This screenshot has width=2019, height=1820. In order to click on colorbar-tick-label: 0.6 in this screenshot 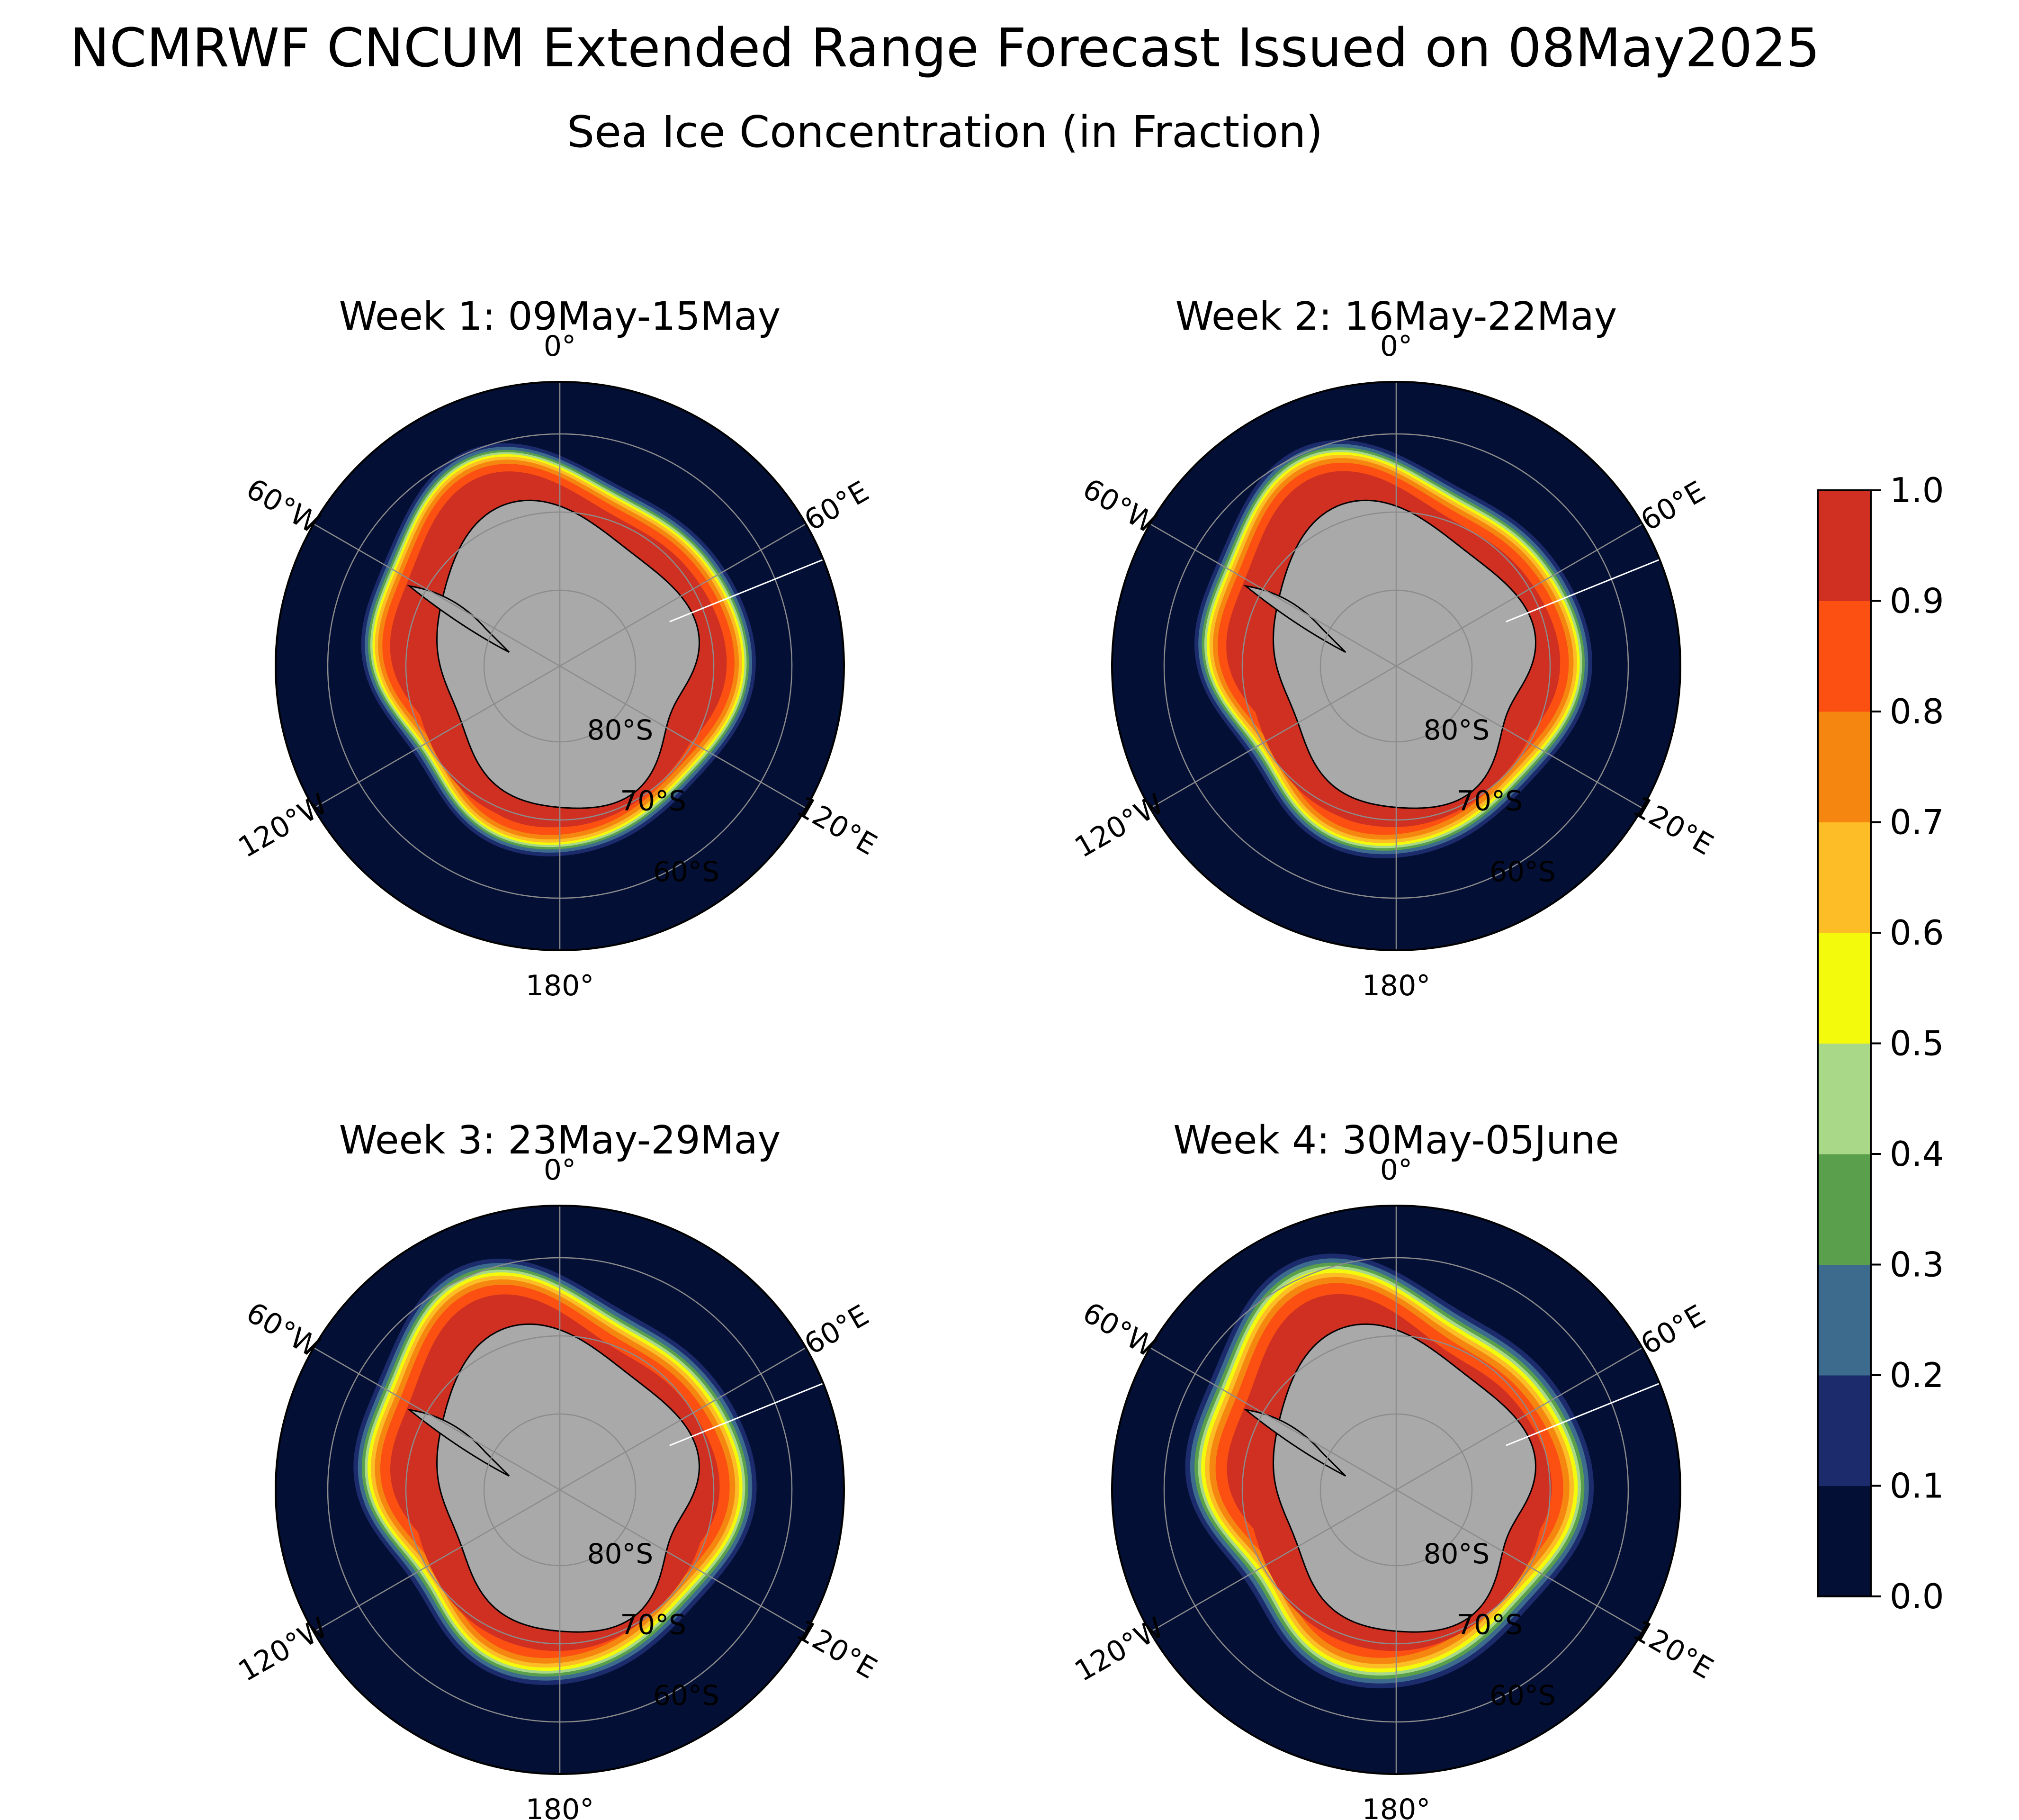, I will do `click(1917, 933)`.